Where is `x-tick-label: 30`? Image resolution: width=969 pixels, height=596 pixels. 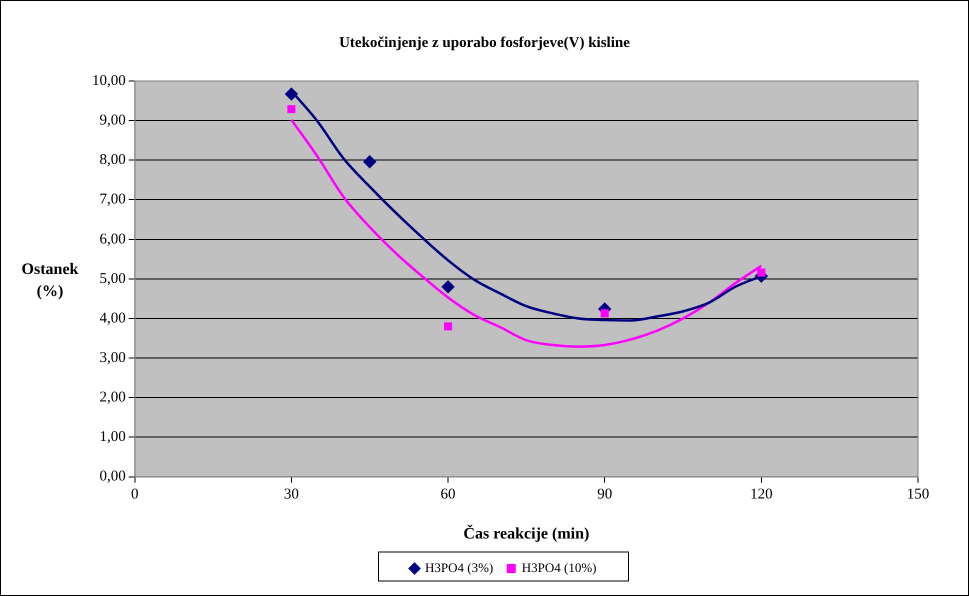
x-tick-label: 30 is located at coordinates (291, 494).